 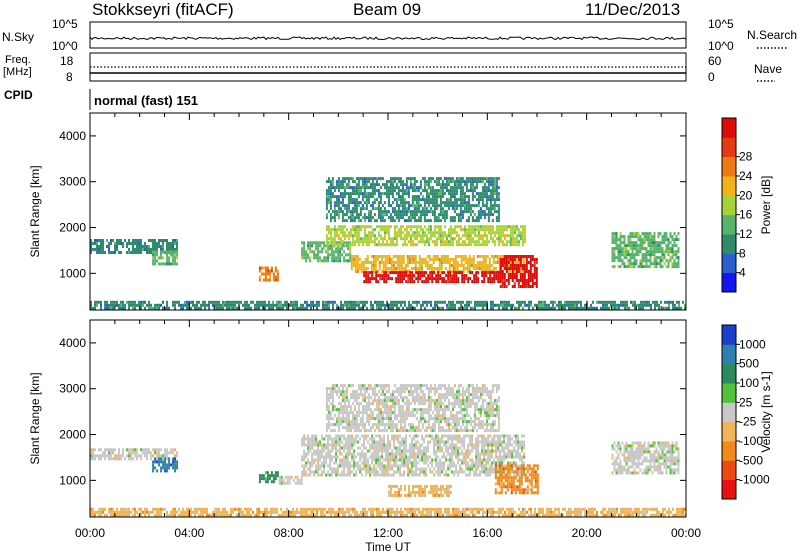 I want to click on cpid-label: CPID, so click(x=18, y=95).